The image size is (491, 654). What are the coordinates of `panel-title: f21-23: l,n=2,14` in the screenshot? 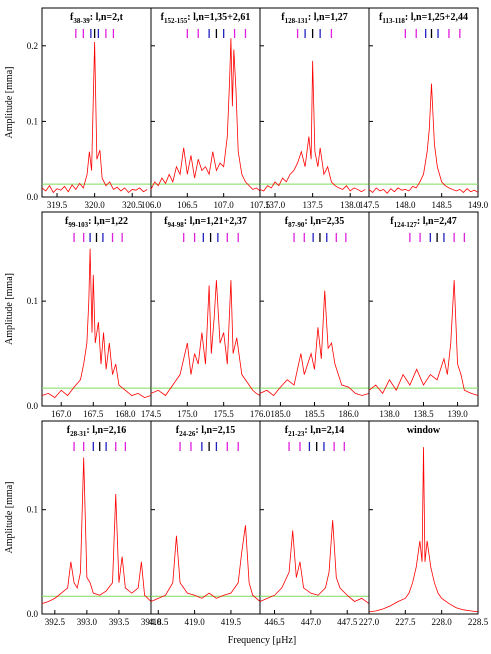 It's located at (315, 431).